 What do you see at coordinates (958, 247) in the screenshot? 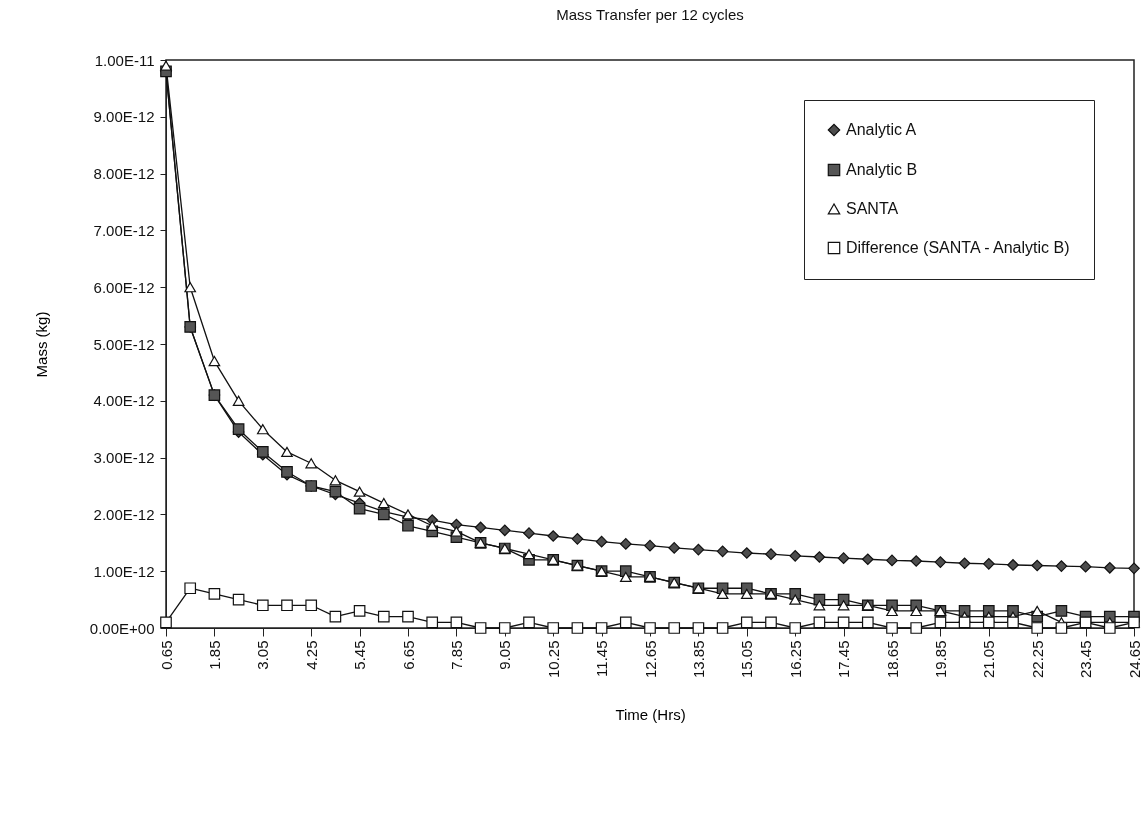
I see `legend-label: Difference (SANTA - Analytic B)` at bounding box center [958, 247].